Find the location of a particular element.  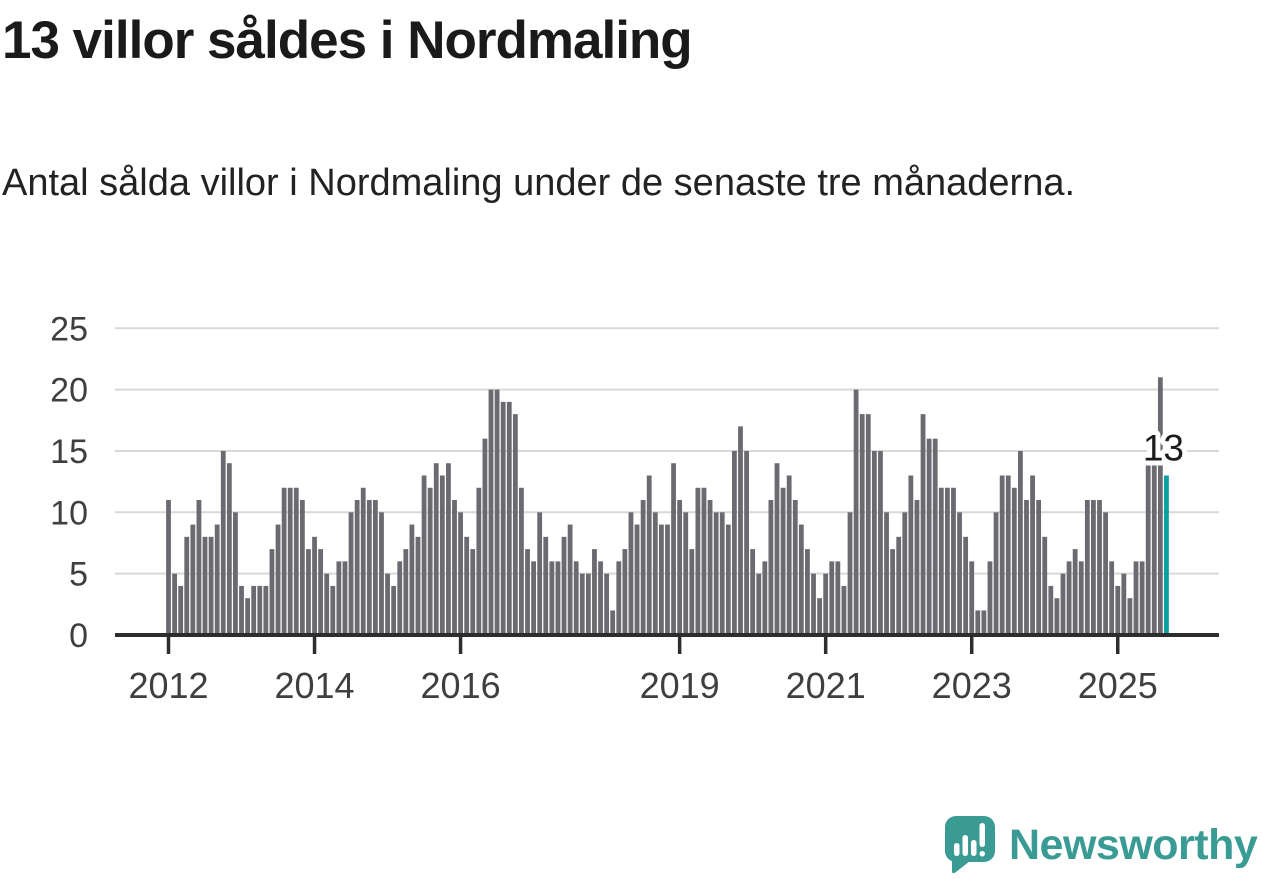

highlighted-bar is located at coordinates (1166, 555).